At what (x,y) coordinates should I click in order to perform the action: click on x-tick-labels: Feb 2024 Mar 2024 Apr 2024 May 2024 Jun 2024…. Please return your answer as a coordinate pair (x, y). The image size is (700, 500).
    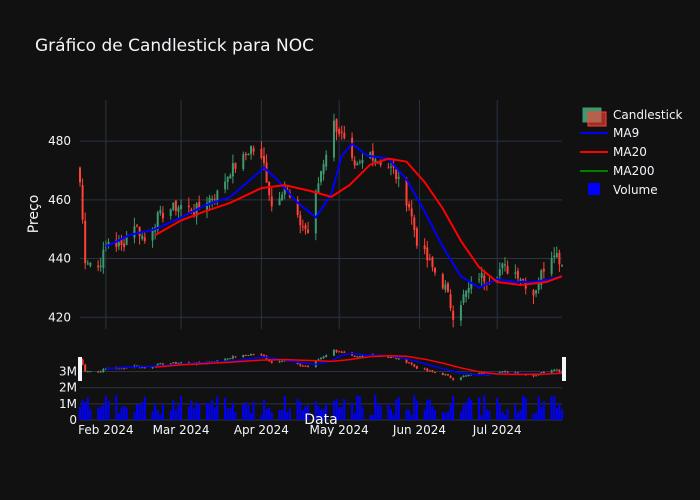
    Looking at the image, I should click on (300, 430).